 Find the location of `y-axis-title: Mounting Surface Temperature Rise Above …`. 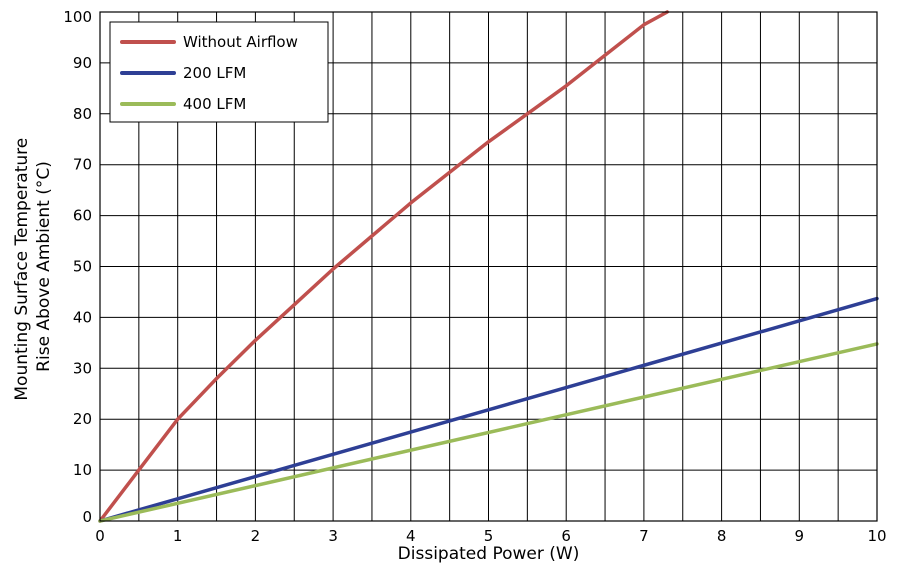

y-axis-title: Mounting Surface Temperature Rise Above … is located at coordinates (33, 266).